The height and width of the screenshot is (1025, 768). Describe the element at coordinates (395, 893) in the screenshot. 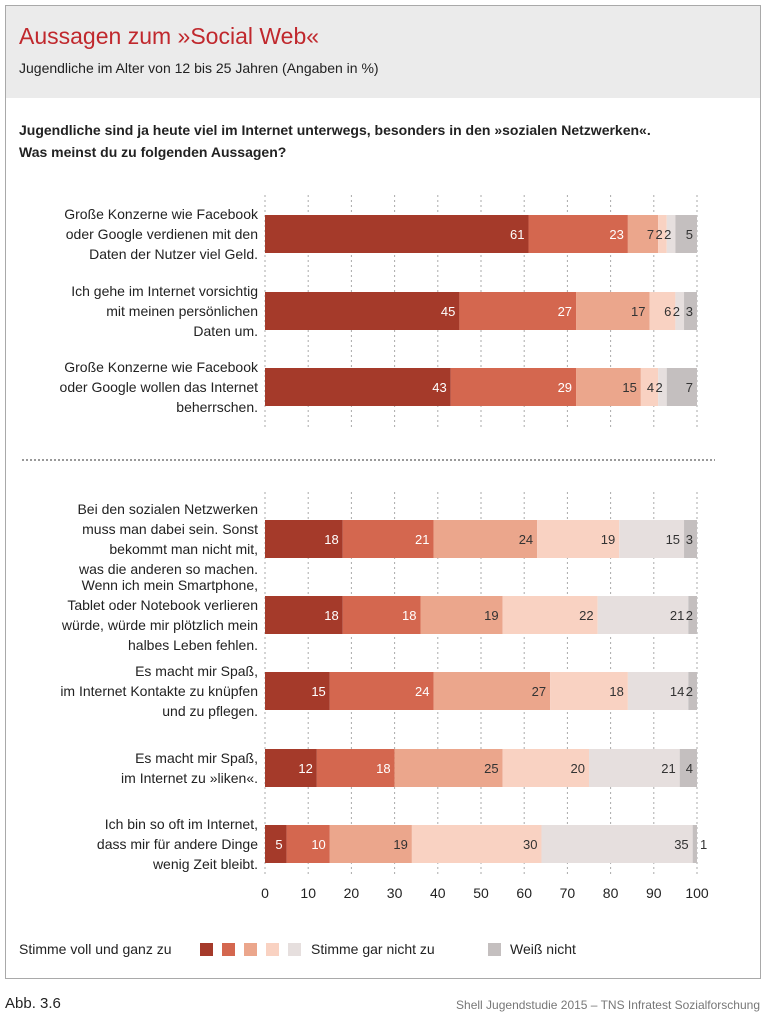

I see `x-tick-label: 30` at that location.